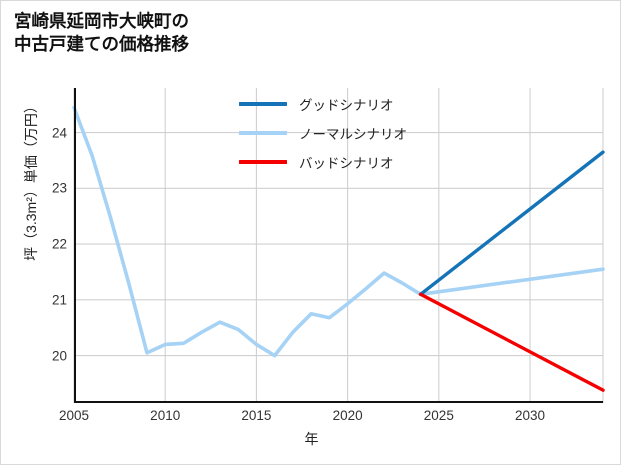 The width and height of the screenshot is (621, 465). What do you see at coordinates (165, 415) in the screenshot?
I see `x-tick-label: 2010` at bounding box center [165, 415].